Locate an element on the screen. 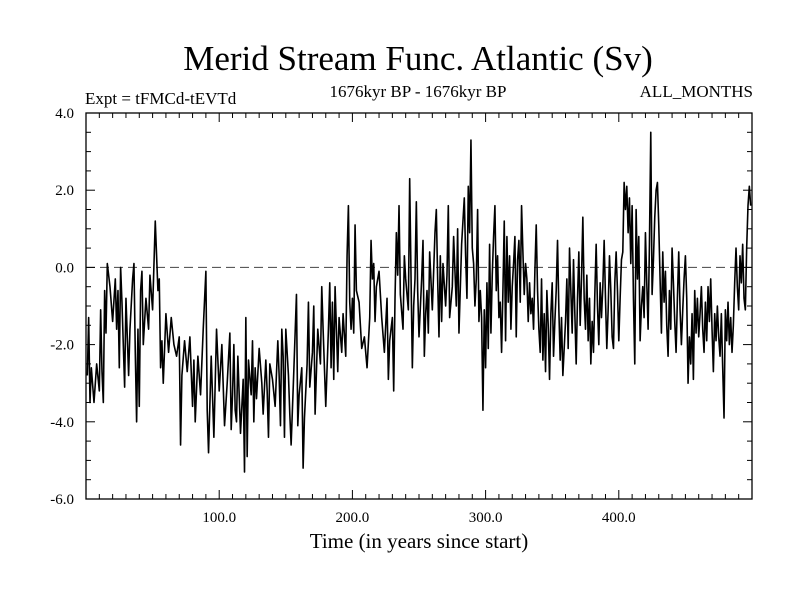 The image size is (800, 600). x-tick-label: 300.0 is located at coordinates (486, 518).